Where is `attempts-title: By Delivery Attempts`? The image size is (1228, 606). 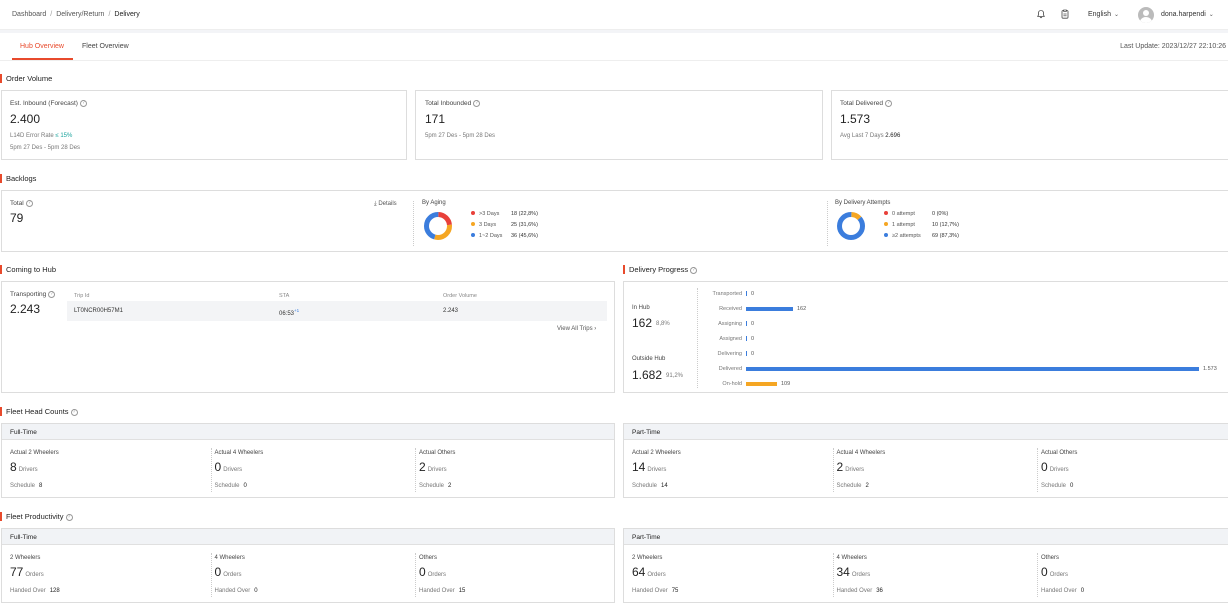 attempts-title: By Delivery Attempts is located at coordinates (863, 203).